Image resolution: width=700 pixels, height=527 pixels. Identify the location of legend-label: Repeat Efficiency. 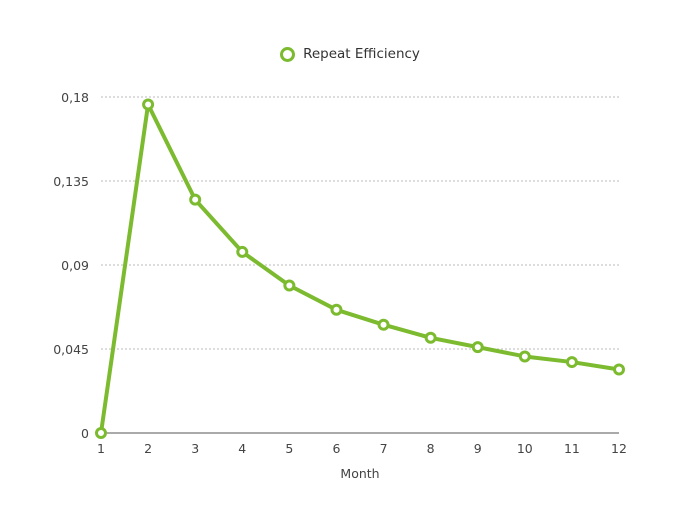
(361, 54).